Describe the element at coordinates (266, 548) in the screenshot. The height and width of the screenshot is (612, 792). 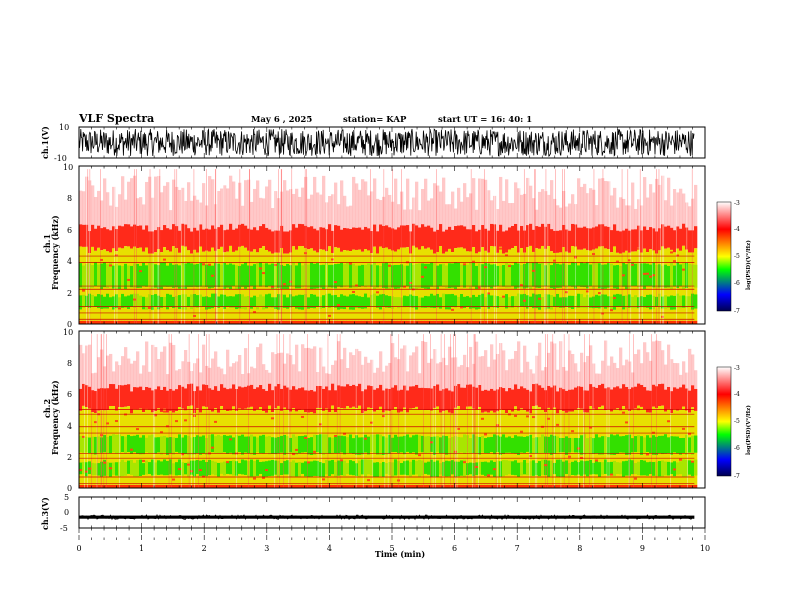
I see `x-tick-label: 3` at that location.